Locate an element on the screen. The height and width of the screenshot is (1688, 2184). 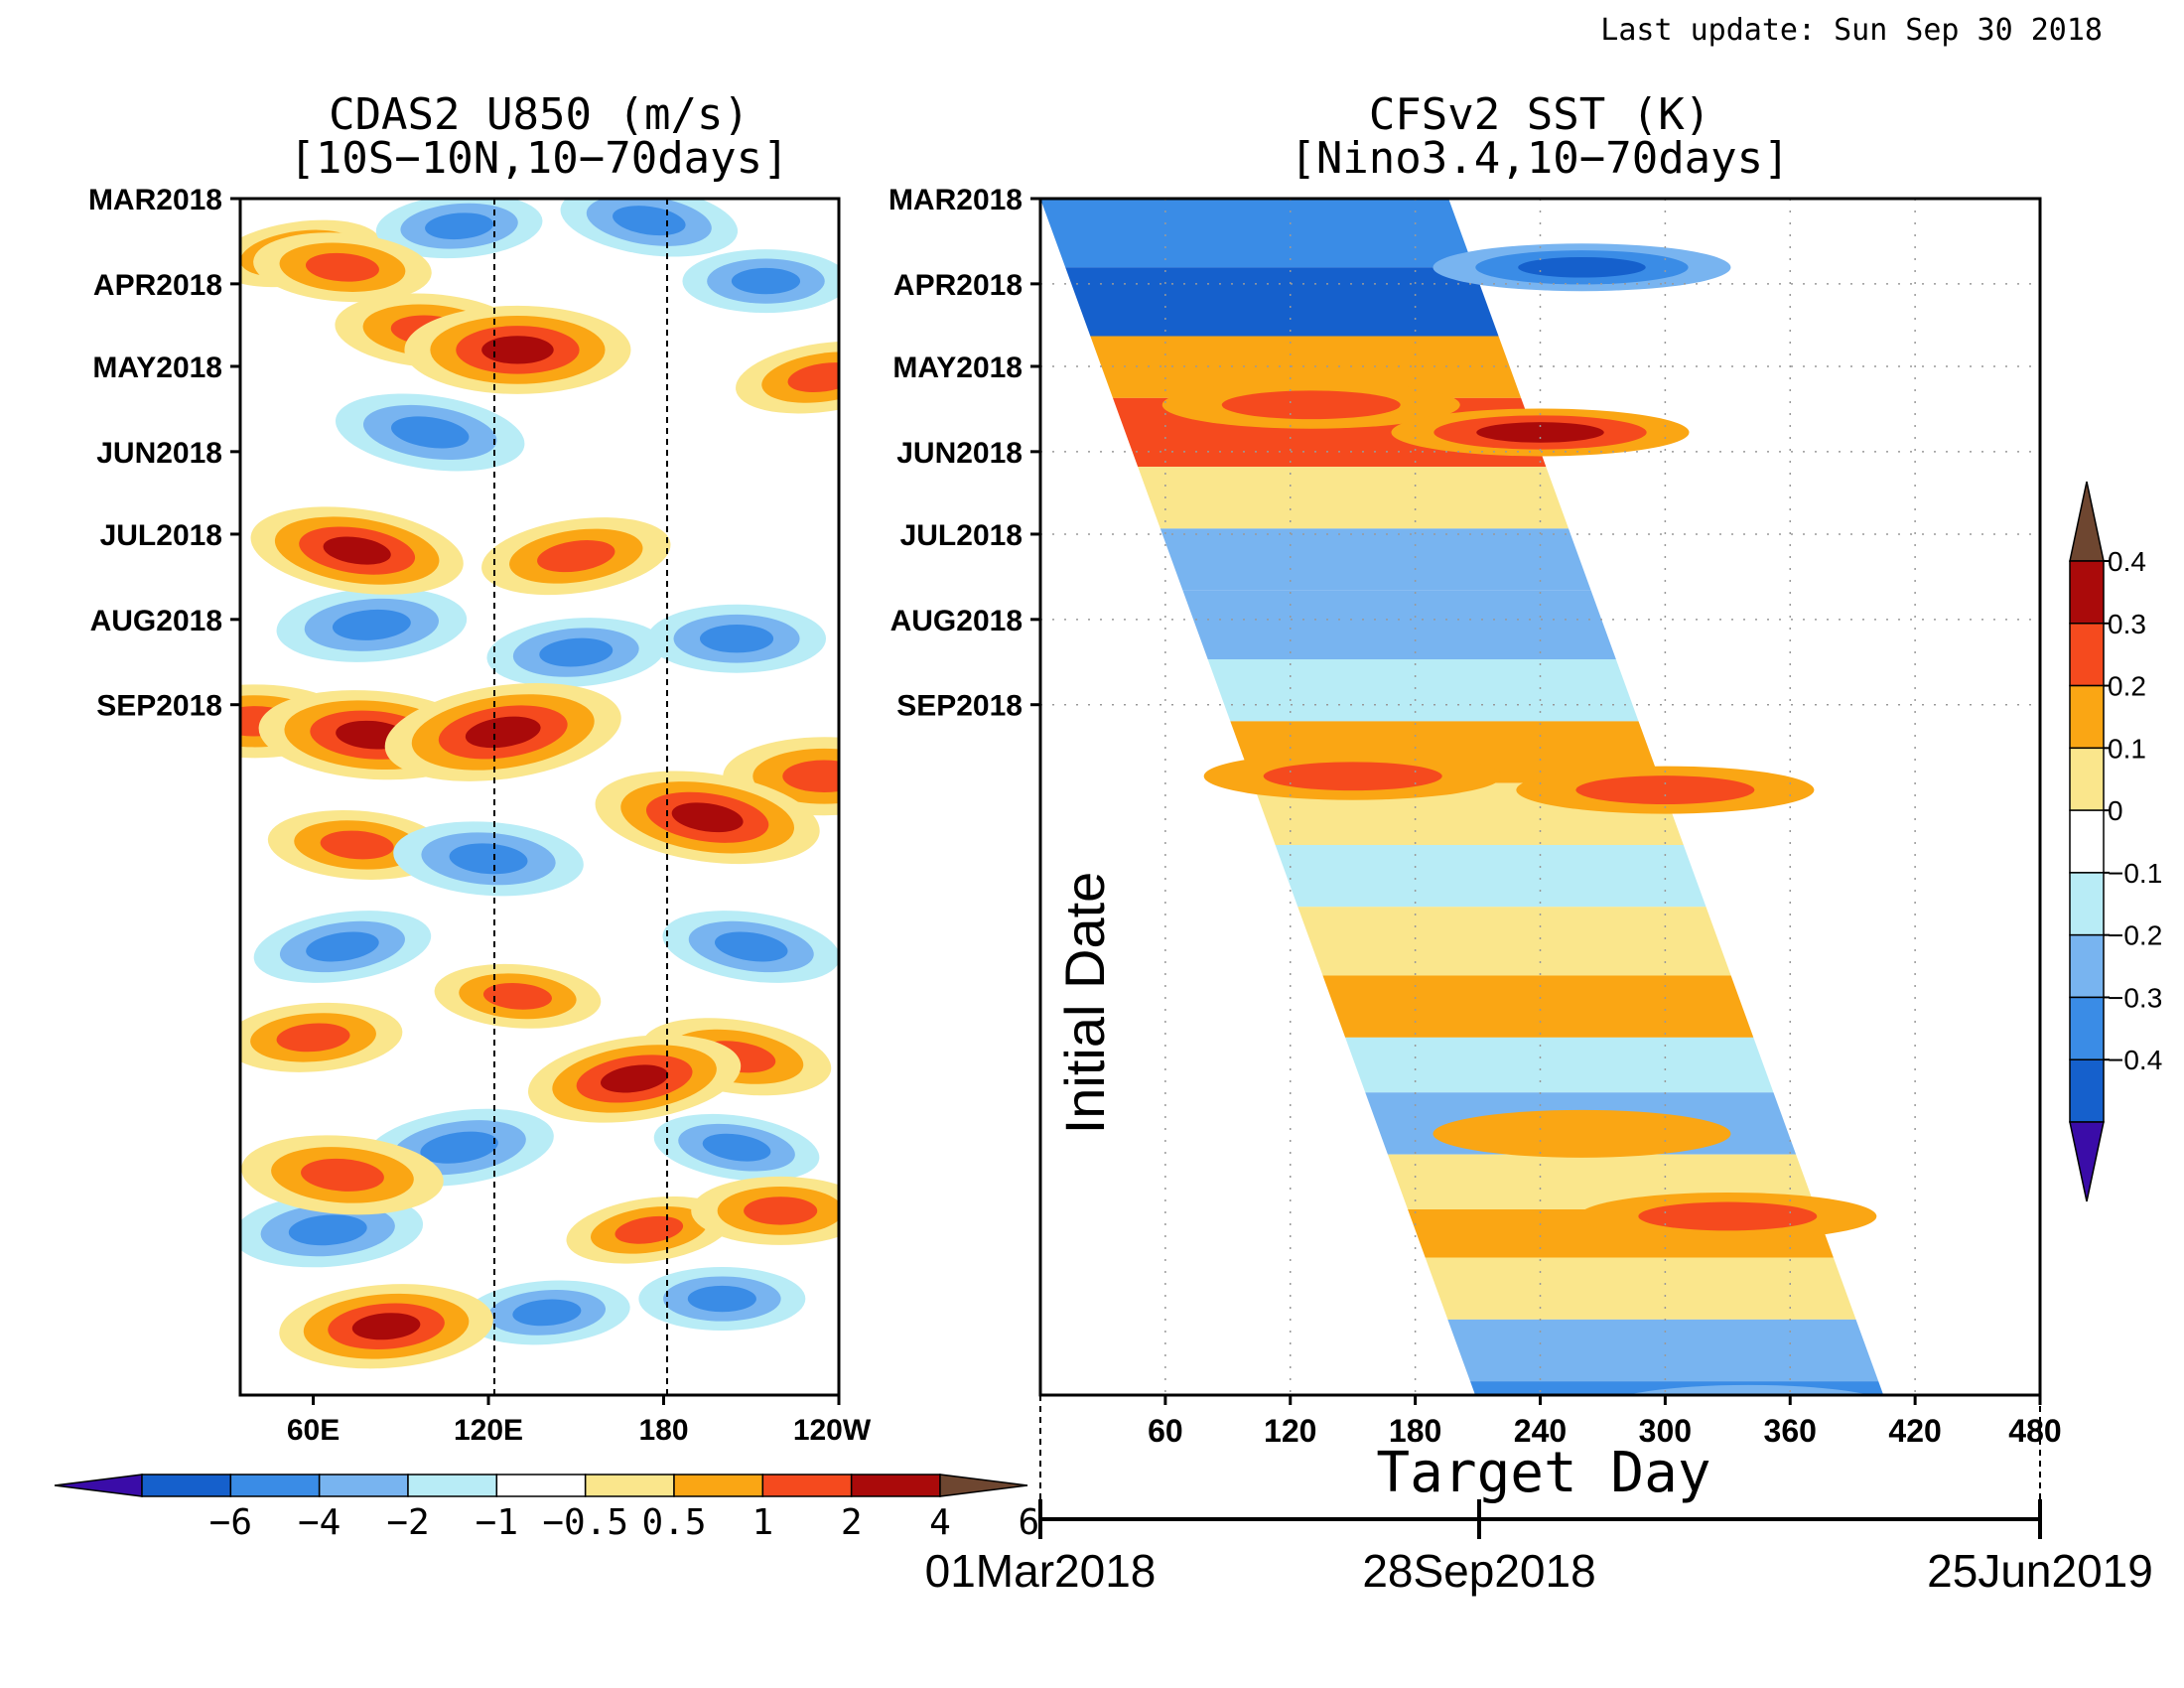
colorbar-label: 4 is located at coordinates (940, 1522).